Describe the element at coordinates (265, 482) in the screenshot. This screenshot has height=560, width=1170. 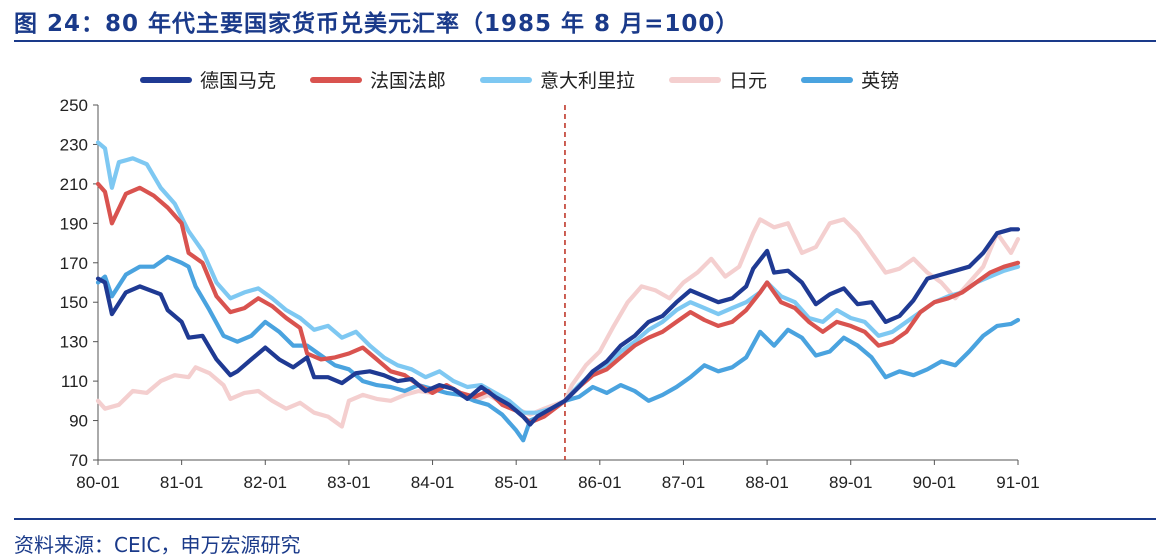
I see `x-tick-label: 82-01` at that location.